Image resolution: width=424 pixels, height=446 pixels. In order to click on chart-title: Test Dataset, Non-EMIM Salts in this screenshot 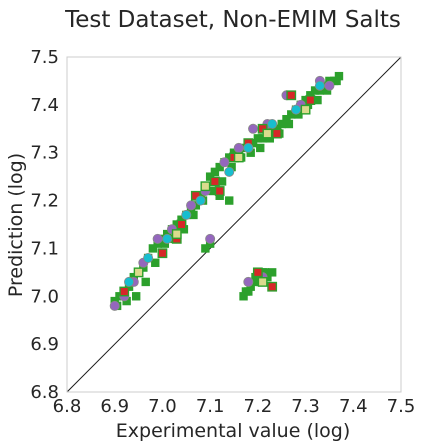, I will do `click(232, 20)`.